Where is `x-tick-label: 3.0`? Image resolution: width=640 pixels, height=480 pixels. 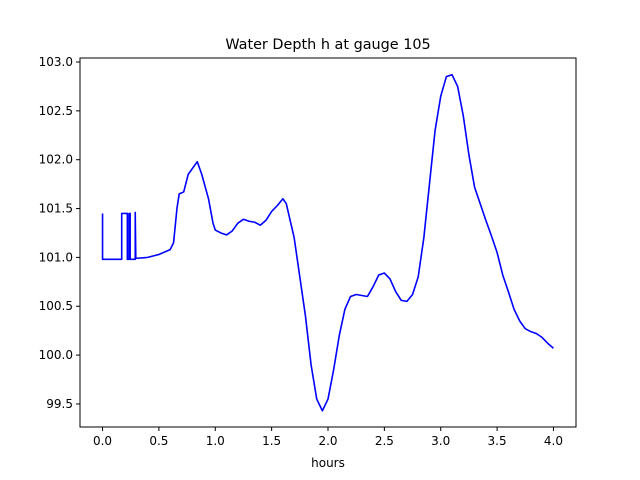 x-tick-label: 3.0 is located at coordinates (440, 441).